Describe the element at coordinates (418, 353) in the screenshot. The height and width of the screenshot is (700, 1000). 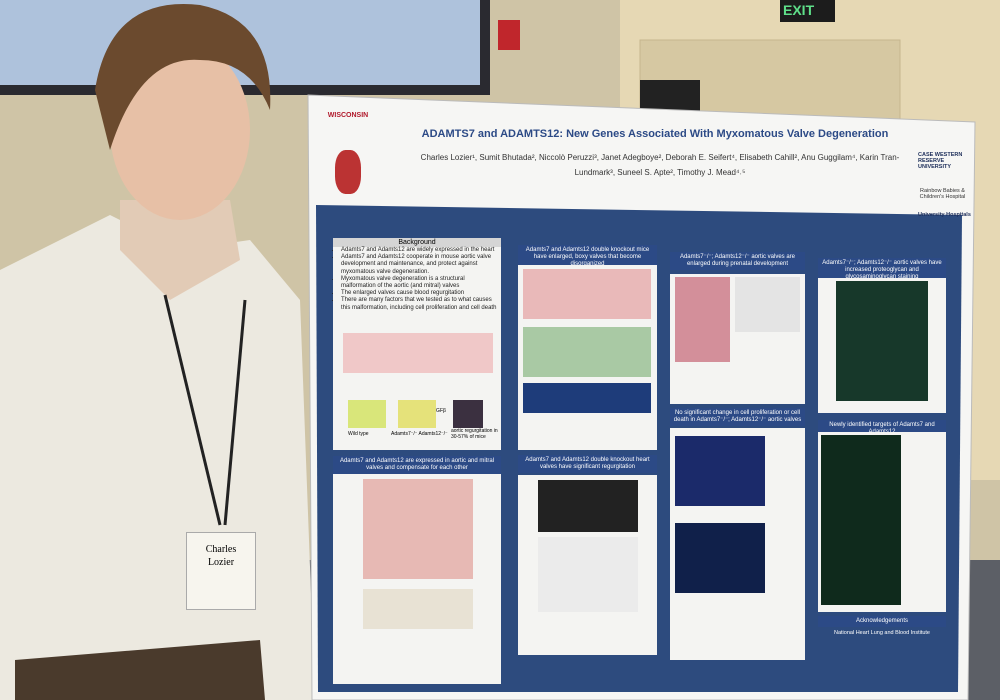
I see `valve-diagram` at that location.